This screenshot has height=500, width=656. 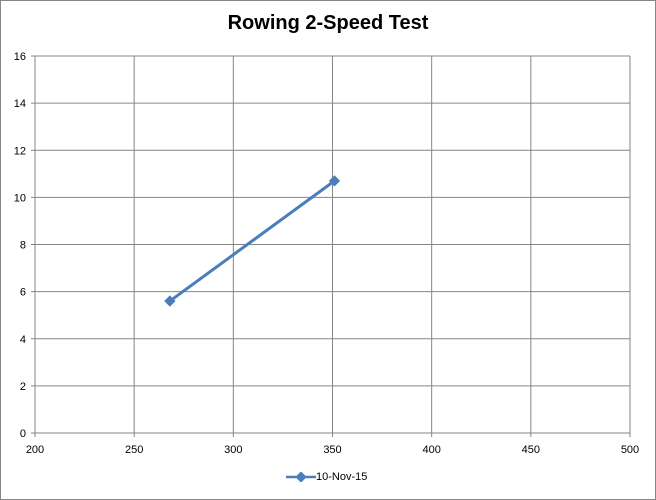 What do you see at coordinates (134, 450) in the screenshot?
I see `x-tick-label: 250` at bounding box center [134, 450].